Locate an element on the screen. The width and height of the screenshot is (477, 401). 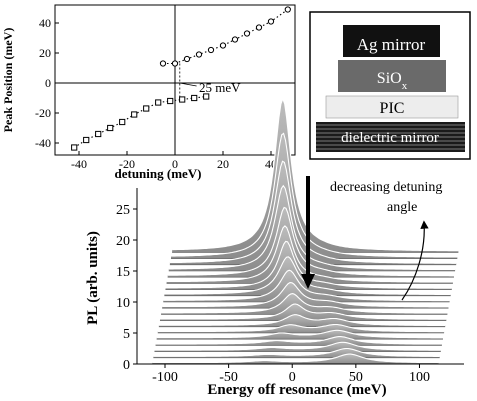
main-x-tick-label: -50 is located at coordinates (228, 377).